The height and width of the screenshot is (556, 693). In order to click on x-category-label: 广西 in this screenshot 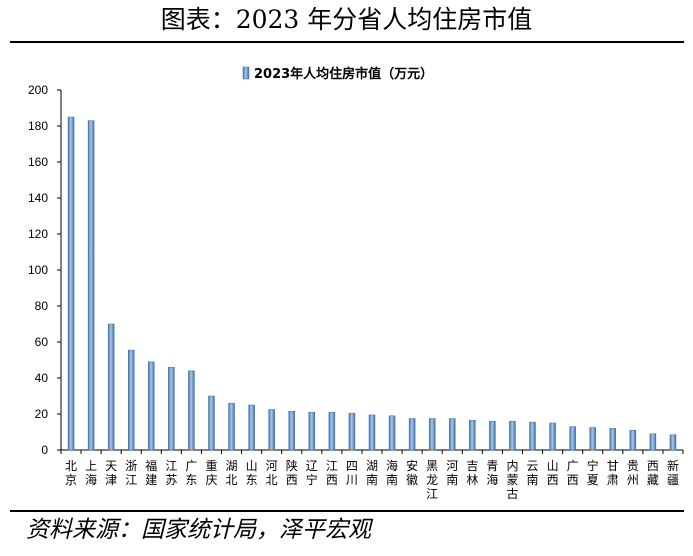, I will do `click(573, 473)`.